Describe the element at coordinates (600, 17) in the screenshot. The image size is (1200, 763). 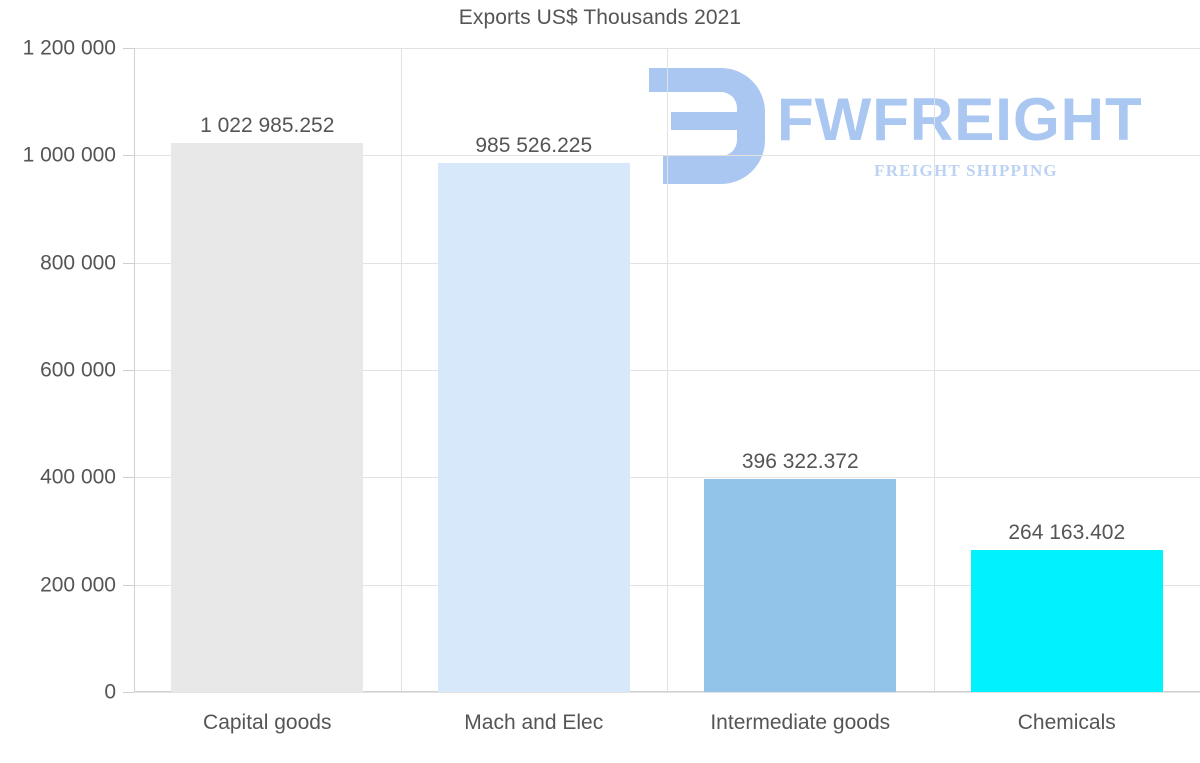
I see `chart-title: Exports US$ Thousands 2021` at that location.